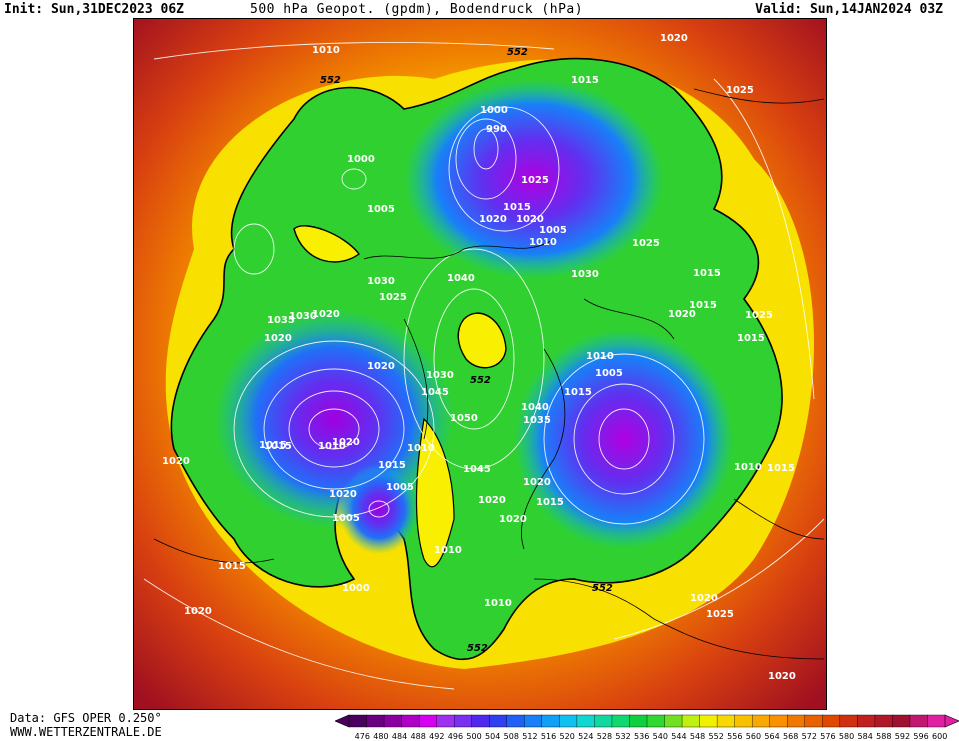 This screenshot has width=959, height=741. Describe the element at coordinates (380, 736) in the screenshot. I see `colorbar-tick-label: 480` at that location.